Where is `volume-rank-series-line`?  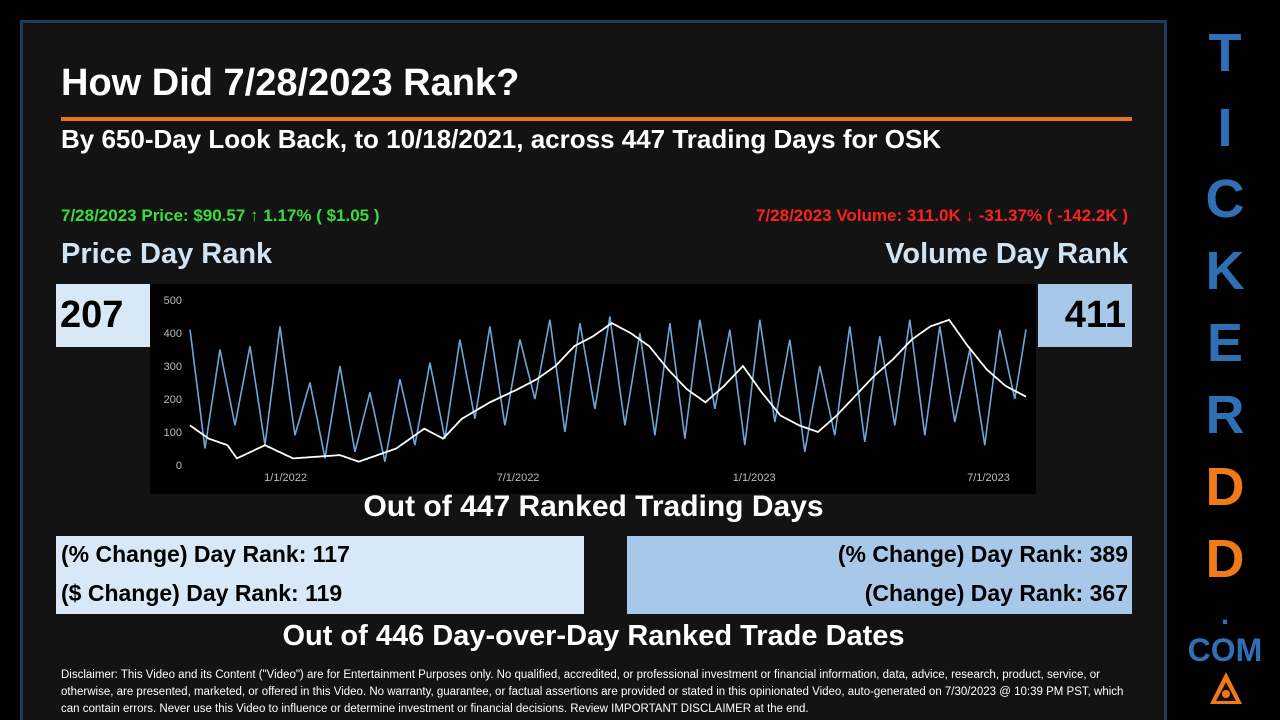 volume-rank-series-line is located at coordinates (608, 389).